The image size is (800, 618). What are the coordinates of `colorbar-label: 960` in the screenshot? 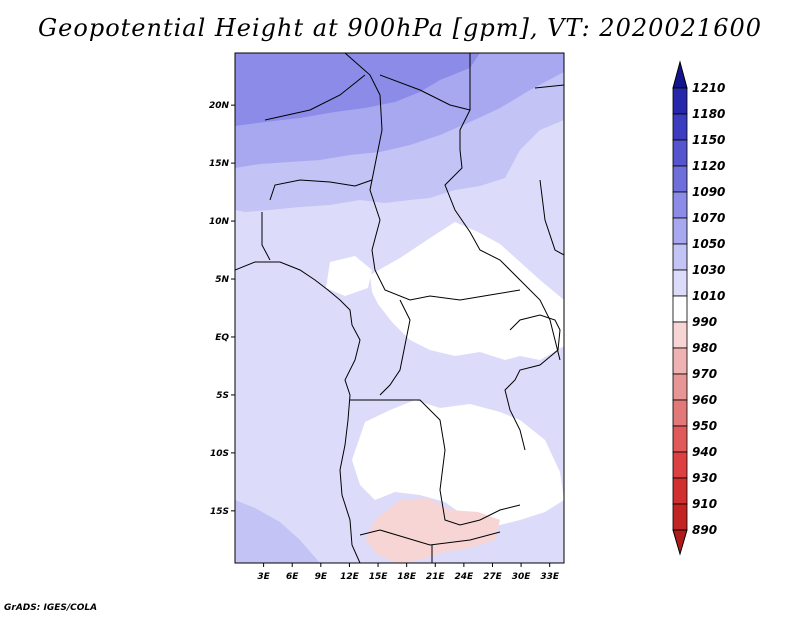 It's located at (704, 400).